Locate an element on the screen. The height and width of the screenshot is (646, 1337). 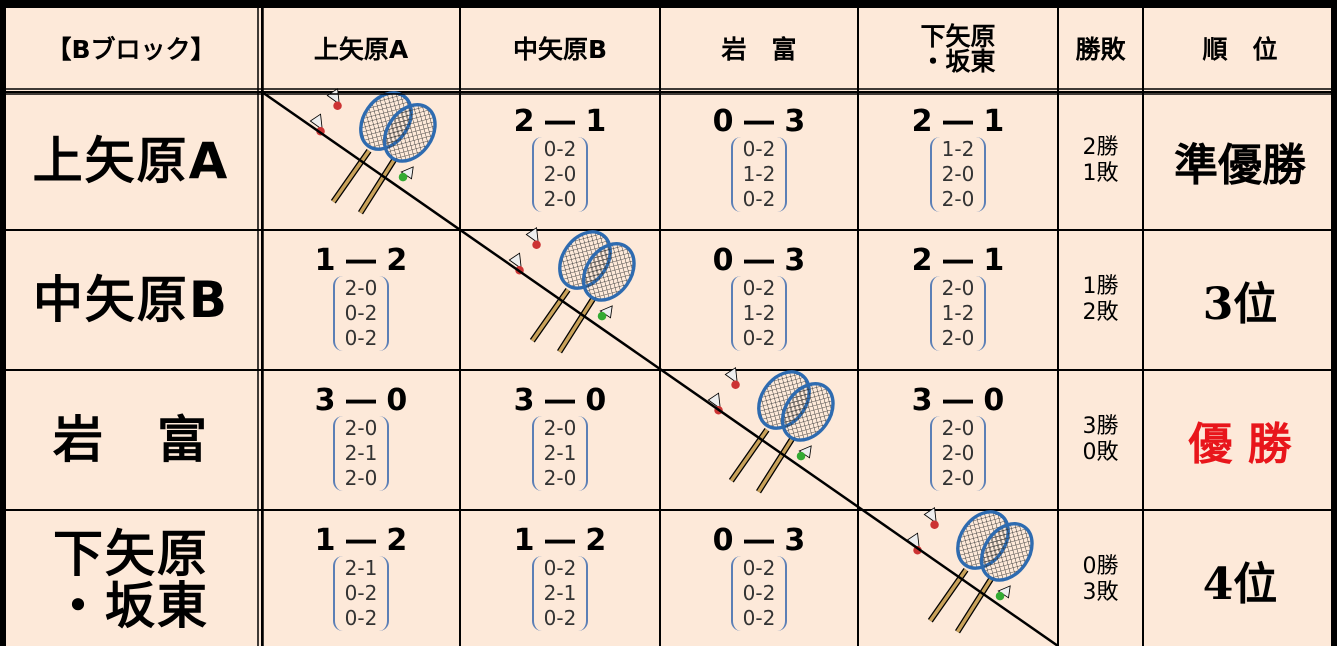
game-scores: 0-2 2-0 2-0 is located at coordinates (560, 174).